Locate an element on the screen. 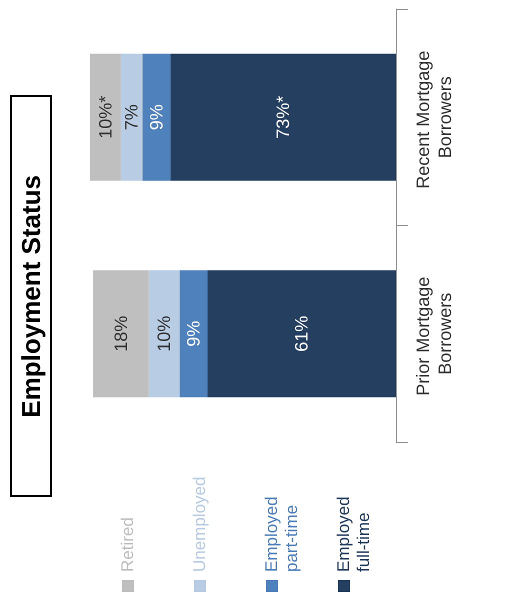 The width and height of the screenshot is (506, 601). text: Employed part-time is located at coordinates (282, 533).